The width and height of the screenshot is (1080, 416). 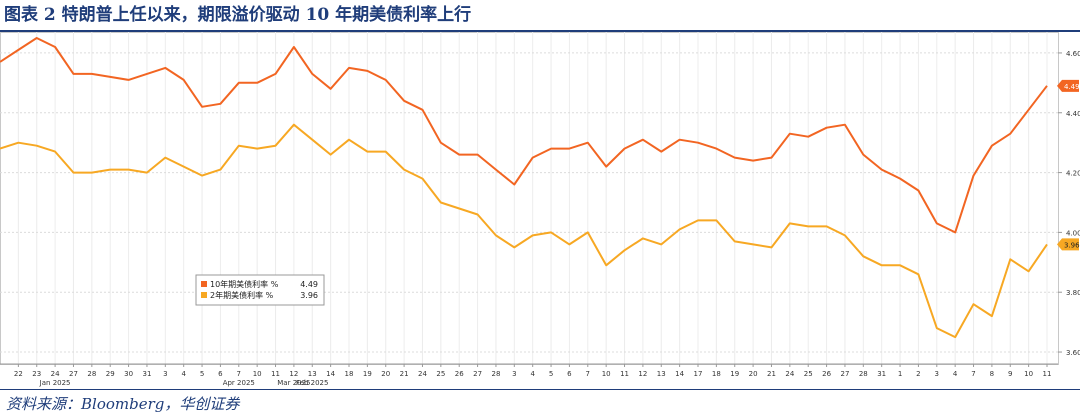 I want to click on y-tick-label: 3.60, so click(x=1073, y=353).